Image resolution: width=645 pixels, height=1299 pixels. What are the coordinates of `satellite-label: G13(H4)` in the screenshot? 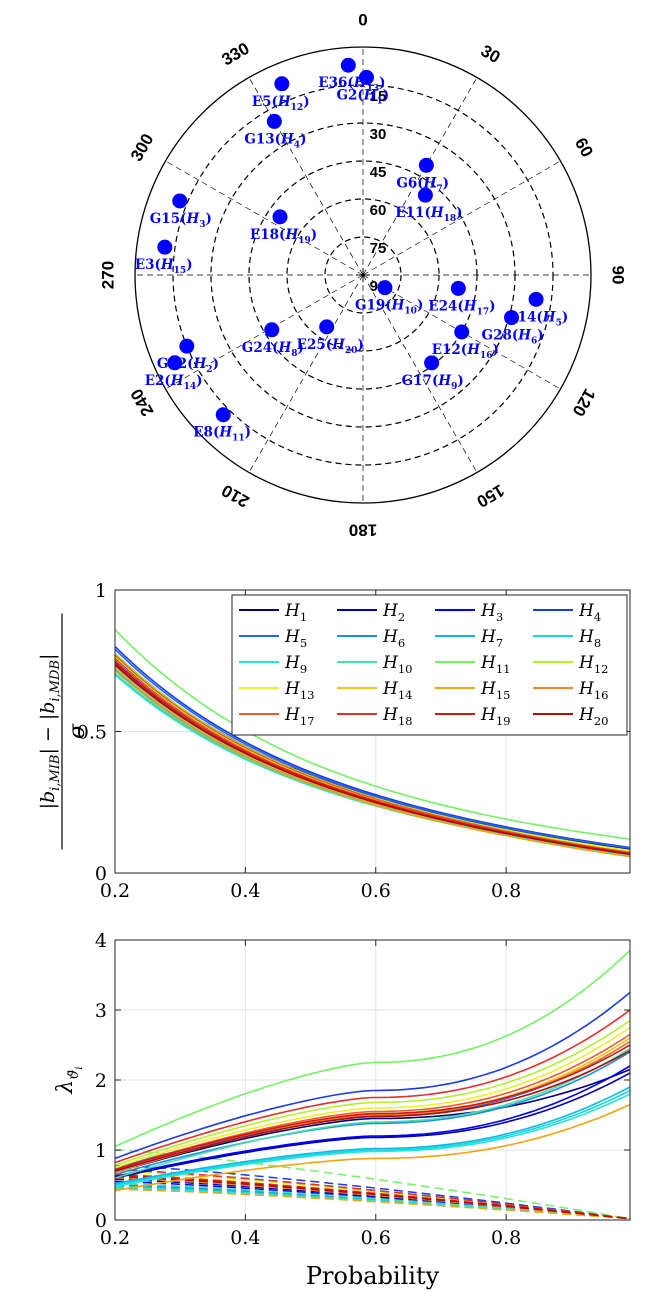 It's located at (275, 140).